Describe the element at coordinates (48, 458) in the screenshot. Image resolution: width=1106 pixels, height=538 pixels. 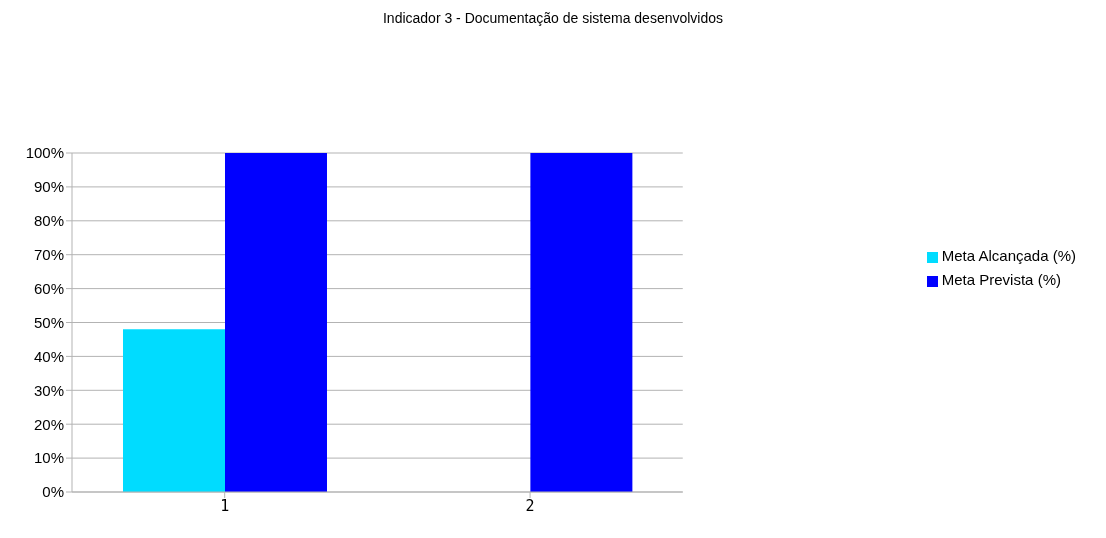
I see `y-tick-label: 10%` at that location.